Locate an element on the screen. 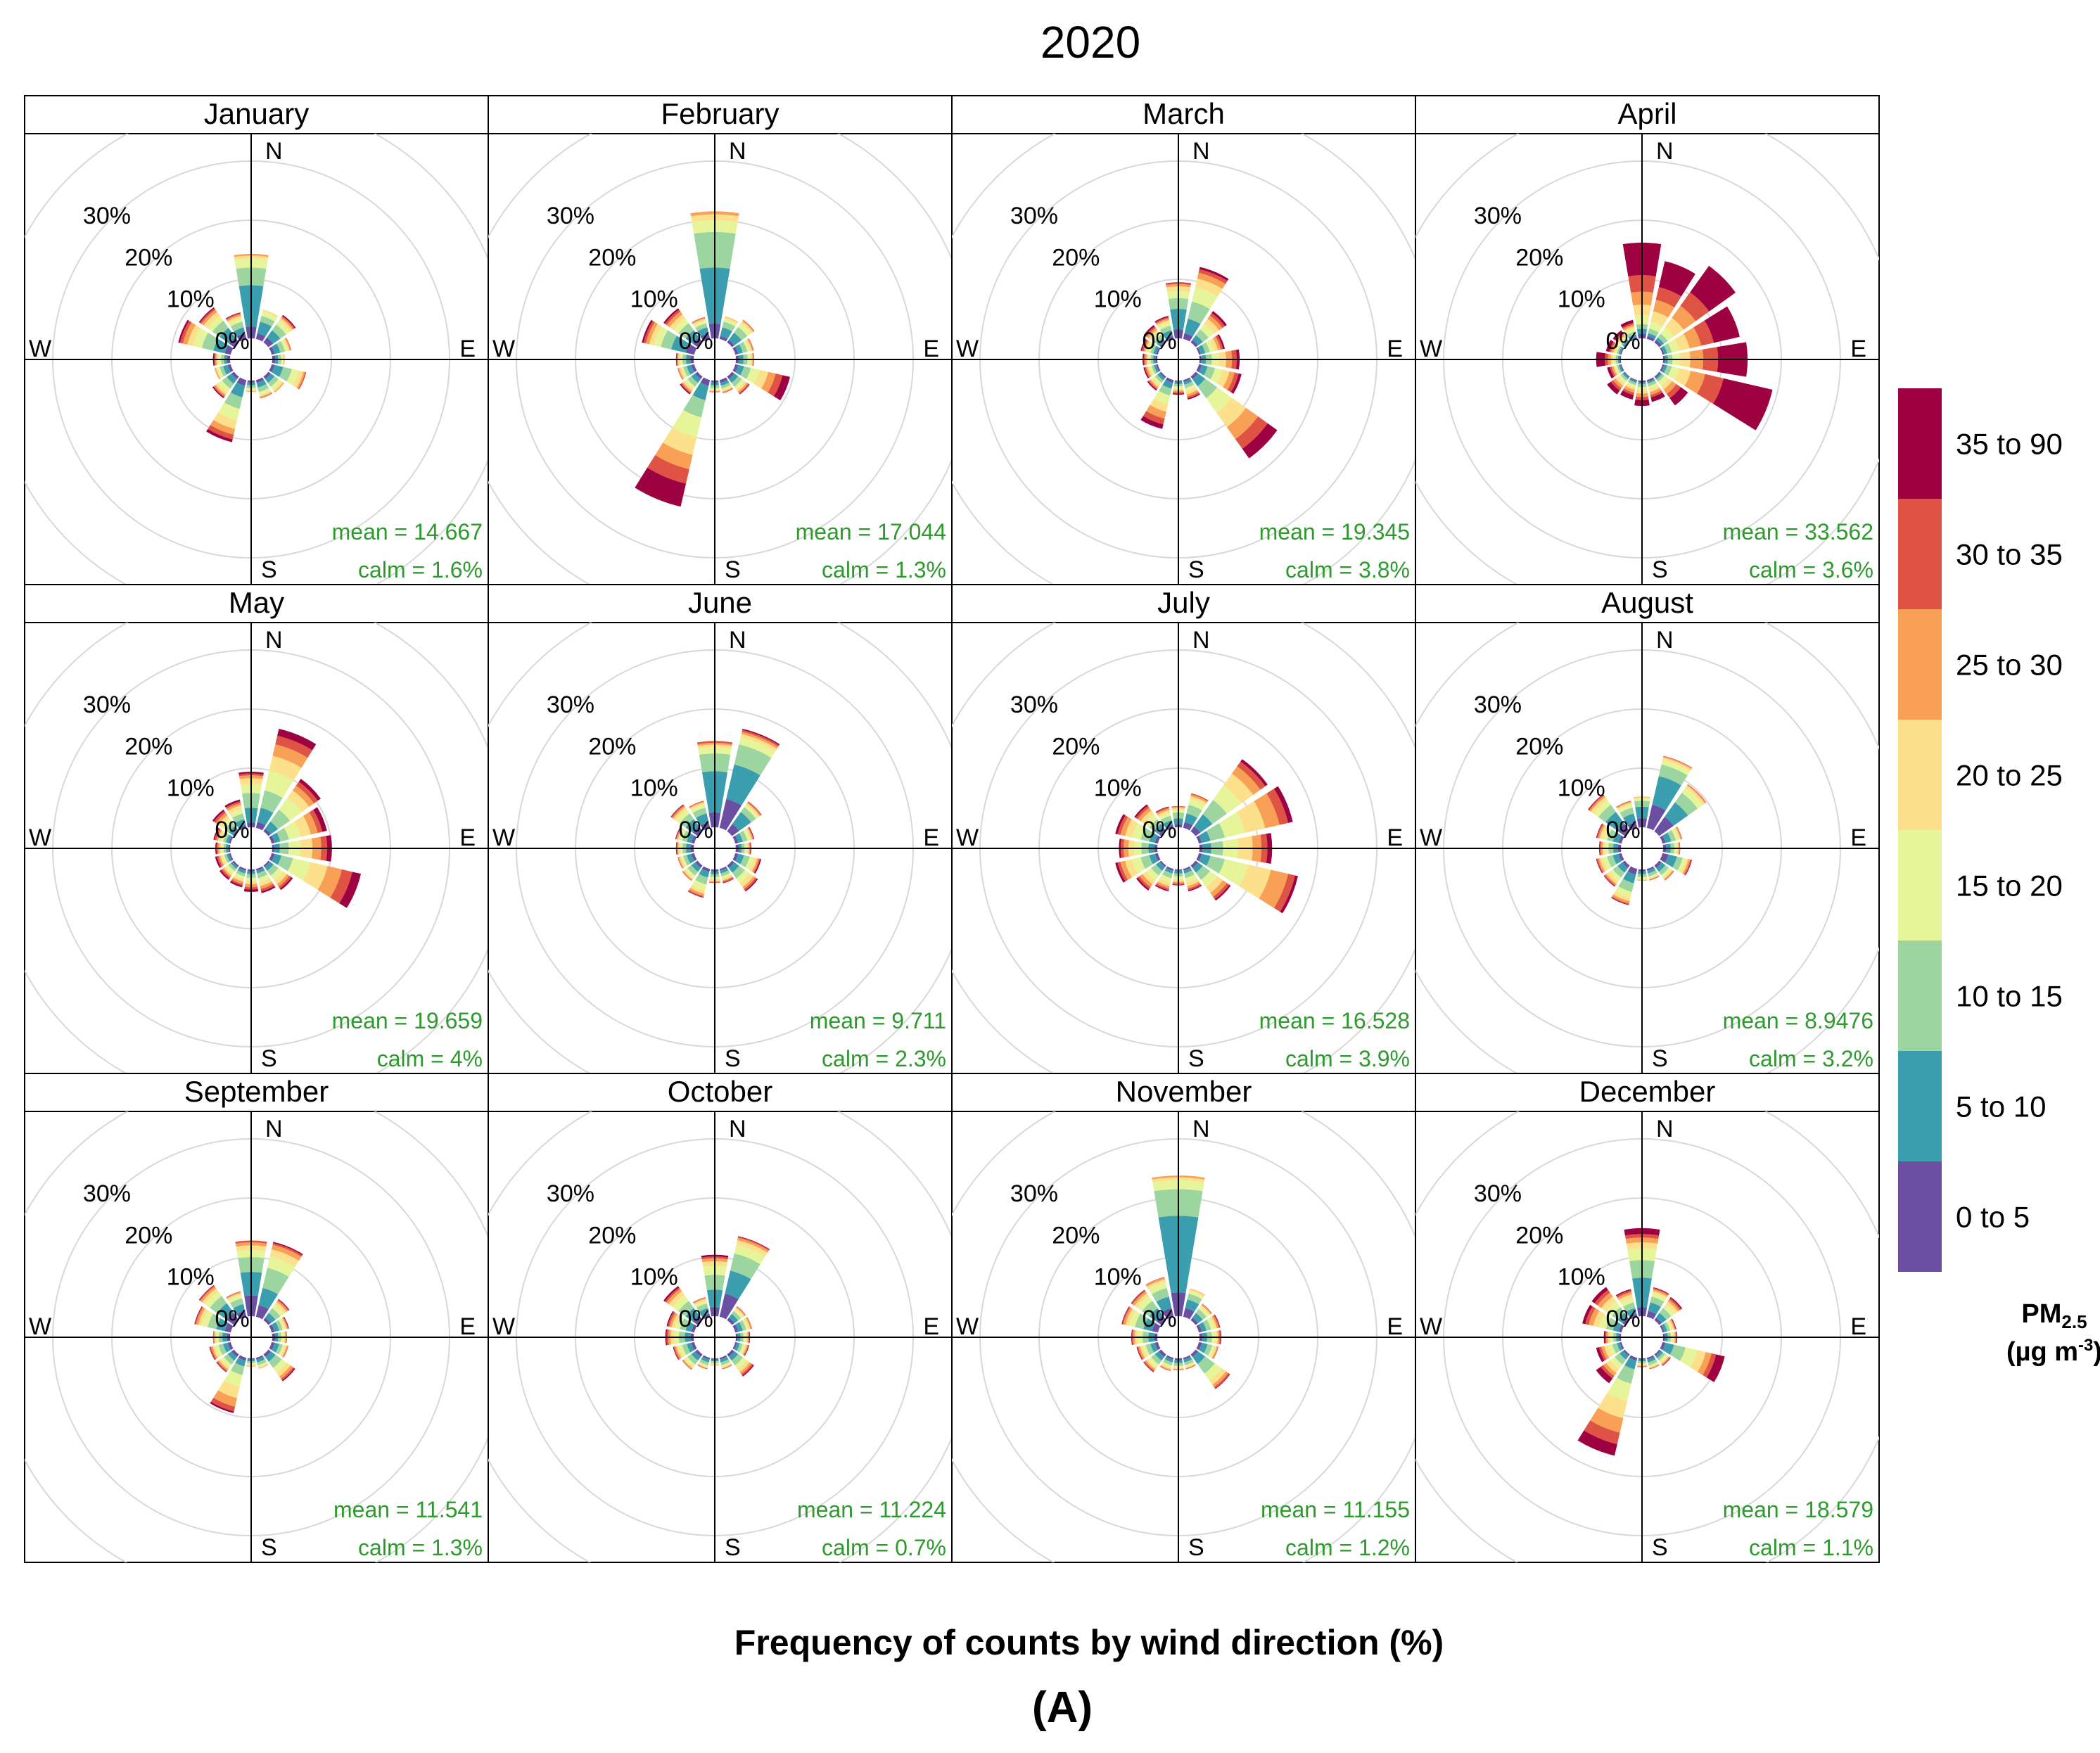 The width and height of the screenshot is (2100, 1753). compass-s: S is located at coordinates (269, 1547).